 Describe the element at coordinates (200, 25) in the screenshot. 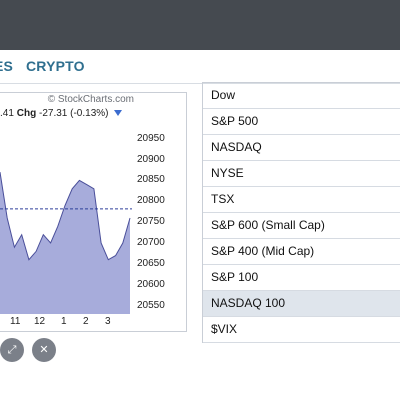

I see `top-app-bar` at that location.